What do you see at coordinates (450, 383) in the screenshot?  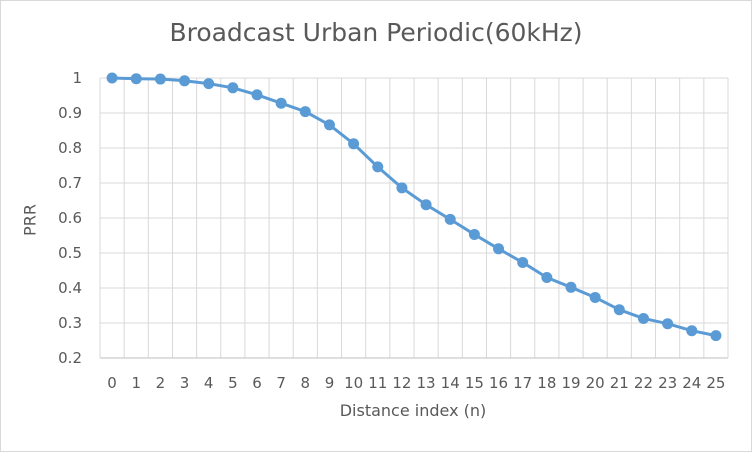 I see `x-tick-label: 14` at bounding box center [450, 383].